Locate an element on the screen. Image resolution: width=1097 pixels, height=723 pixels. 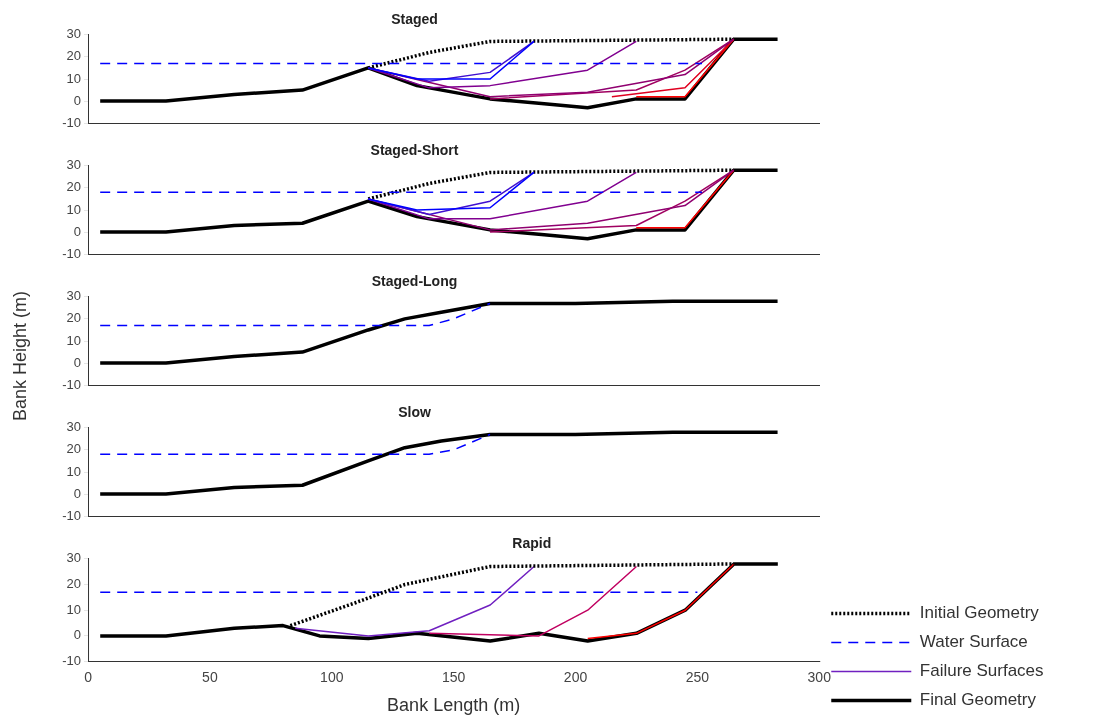
x-axis-title: Bank Length (m) is located at coordinates (454, 705).